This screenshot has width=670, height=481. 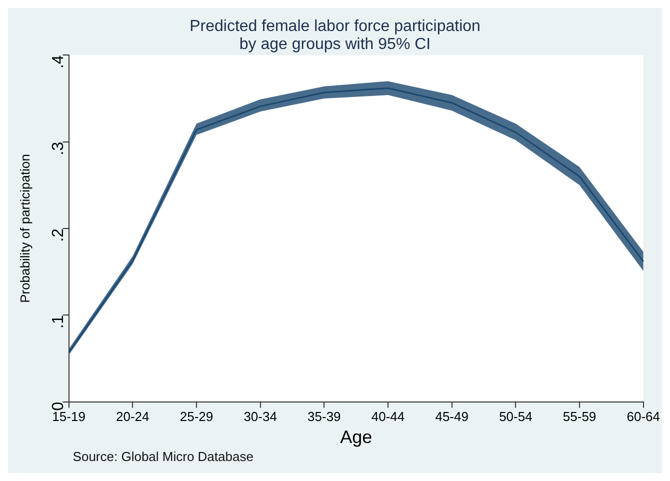 I want to click on x-tick-label: 15-19, so click(x=69, y=416).